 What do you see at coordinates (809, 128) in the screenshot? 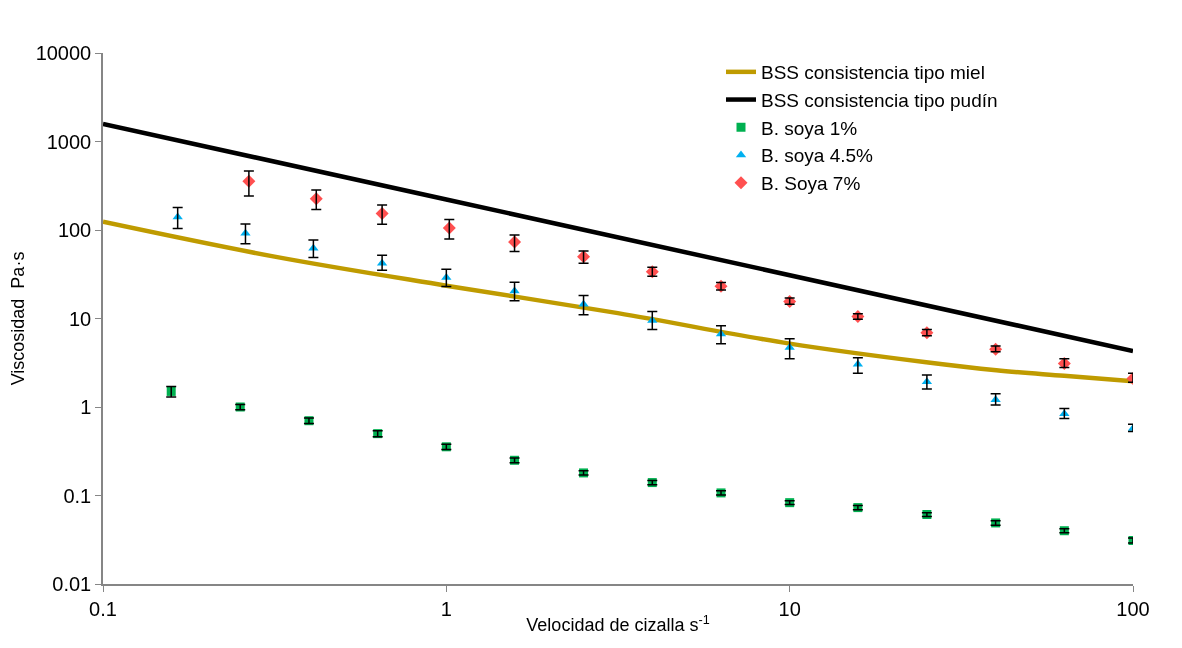
I see `legend-label: B. soya 1%` at bounding box center [809, 128].